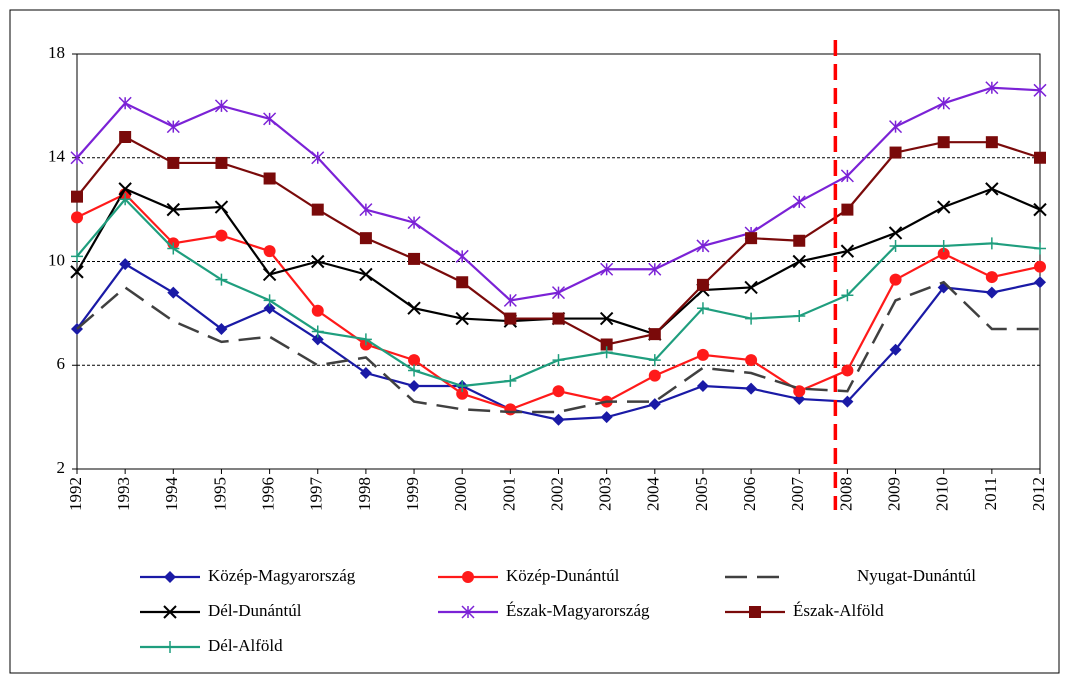  I want to click on legend-label: Észak-Magyarország, so click(578, 610).